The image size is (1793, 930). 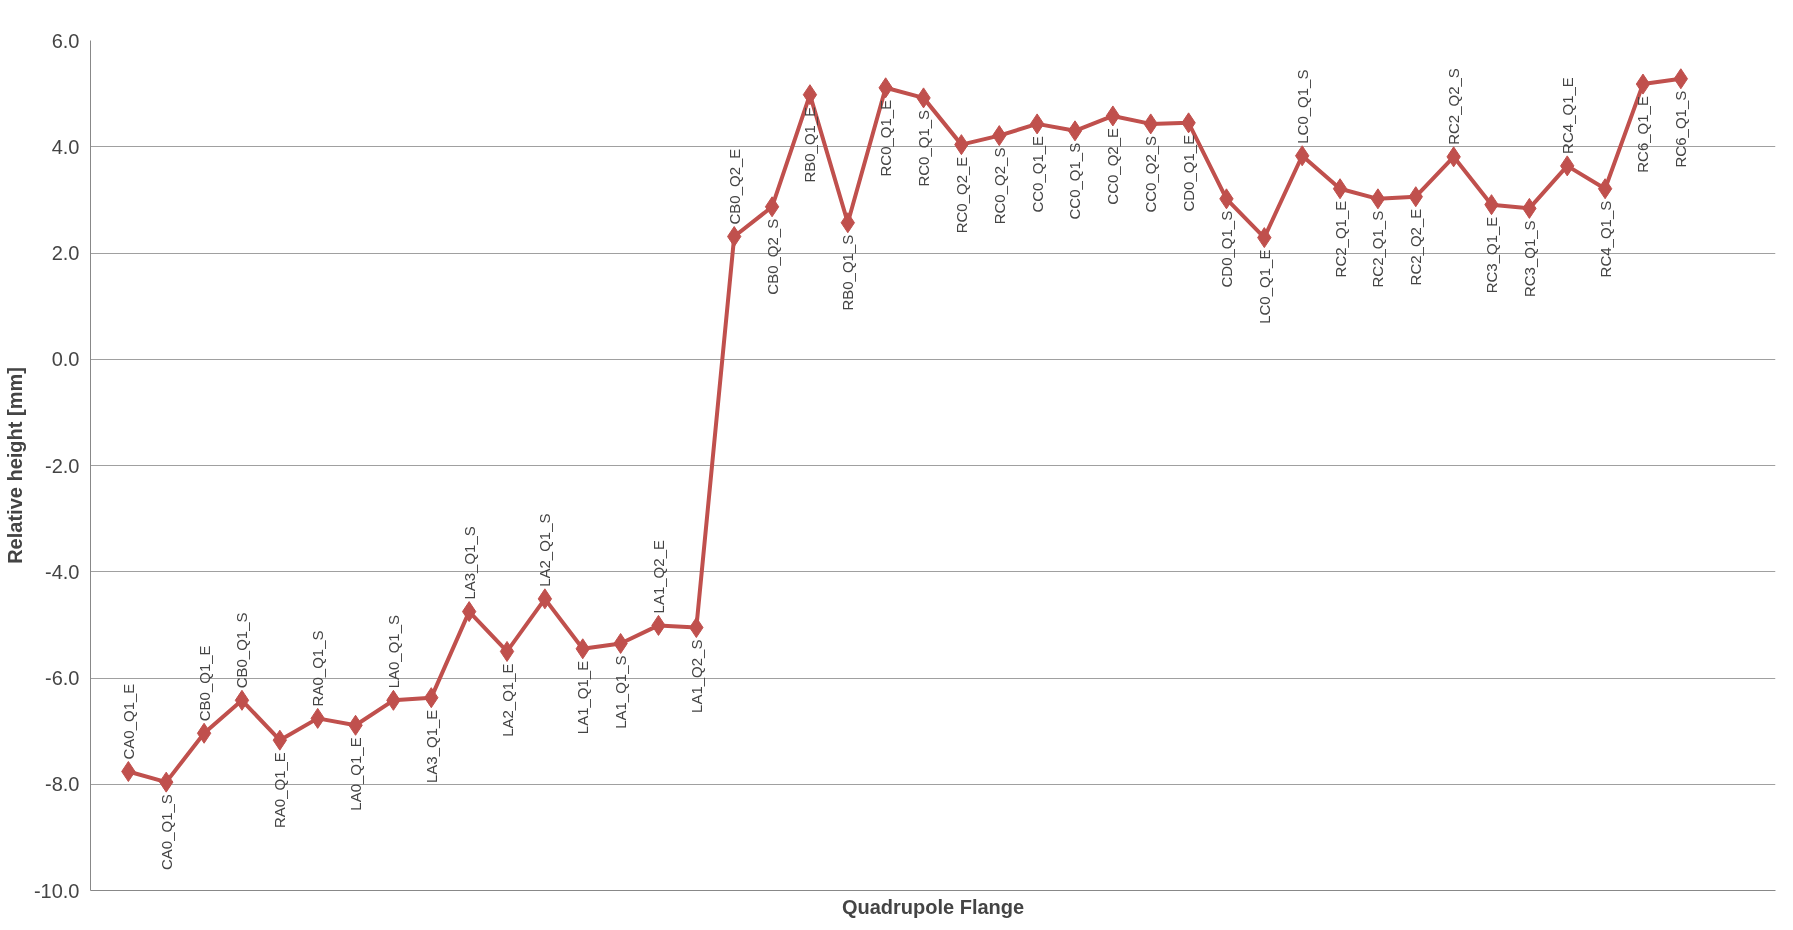 What do you see at coordinates (128, 721) in the screenshot?
I see `x-tick-label: CA0_Q1_E` at bounding box center [128, 721].